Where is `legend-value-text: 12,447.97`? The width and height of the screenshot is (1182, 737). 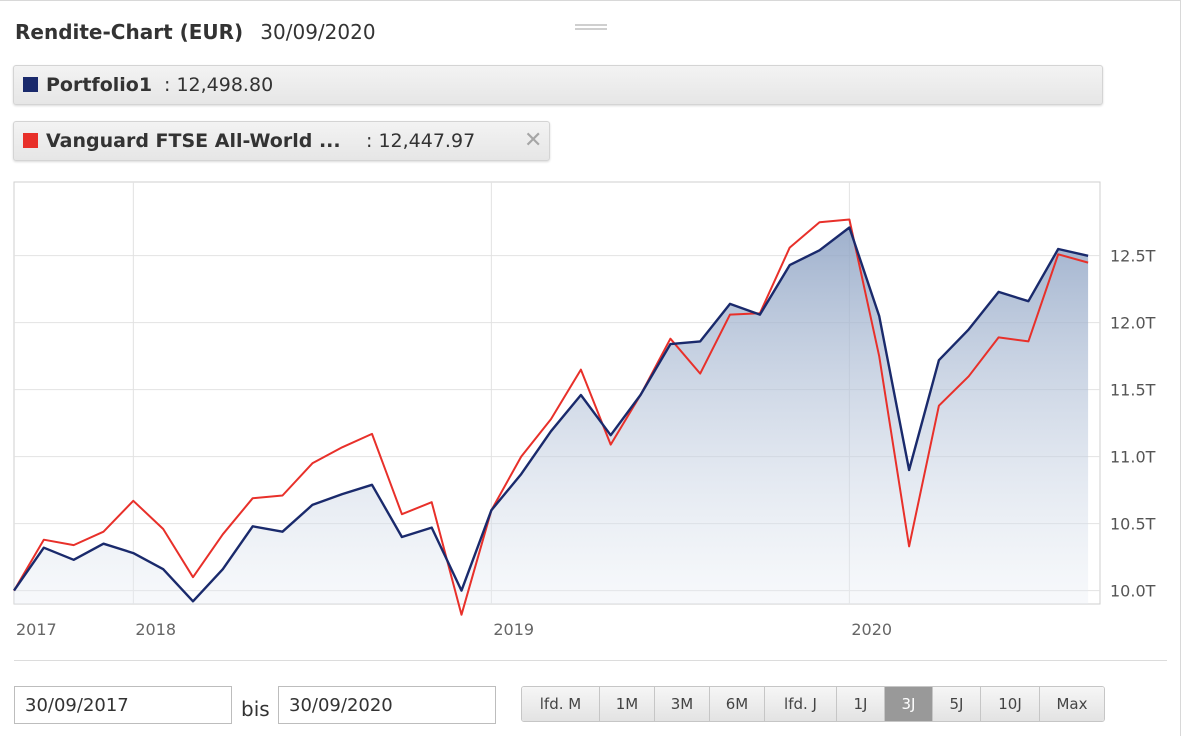
legend-value-text: 12,447.97 is located at coordinates (427, 141).